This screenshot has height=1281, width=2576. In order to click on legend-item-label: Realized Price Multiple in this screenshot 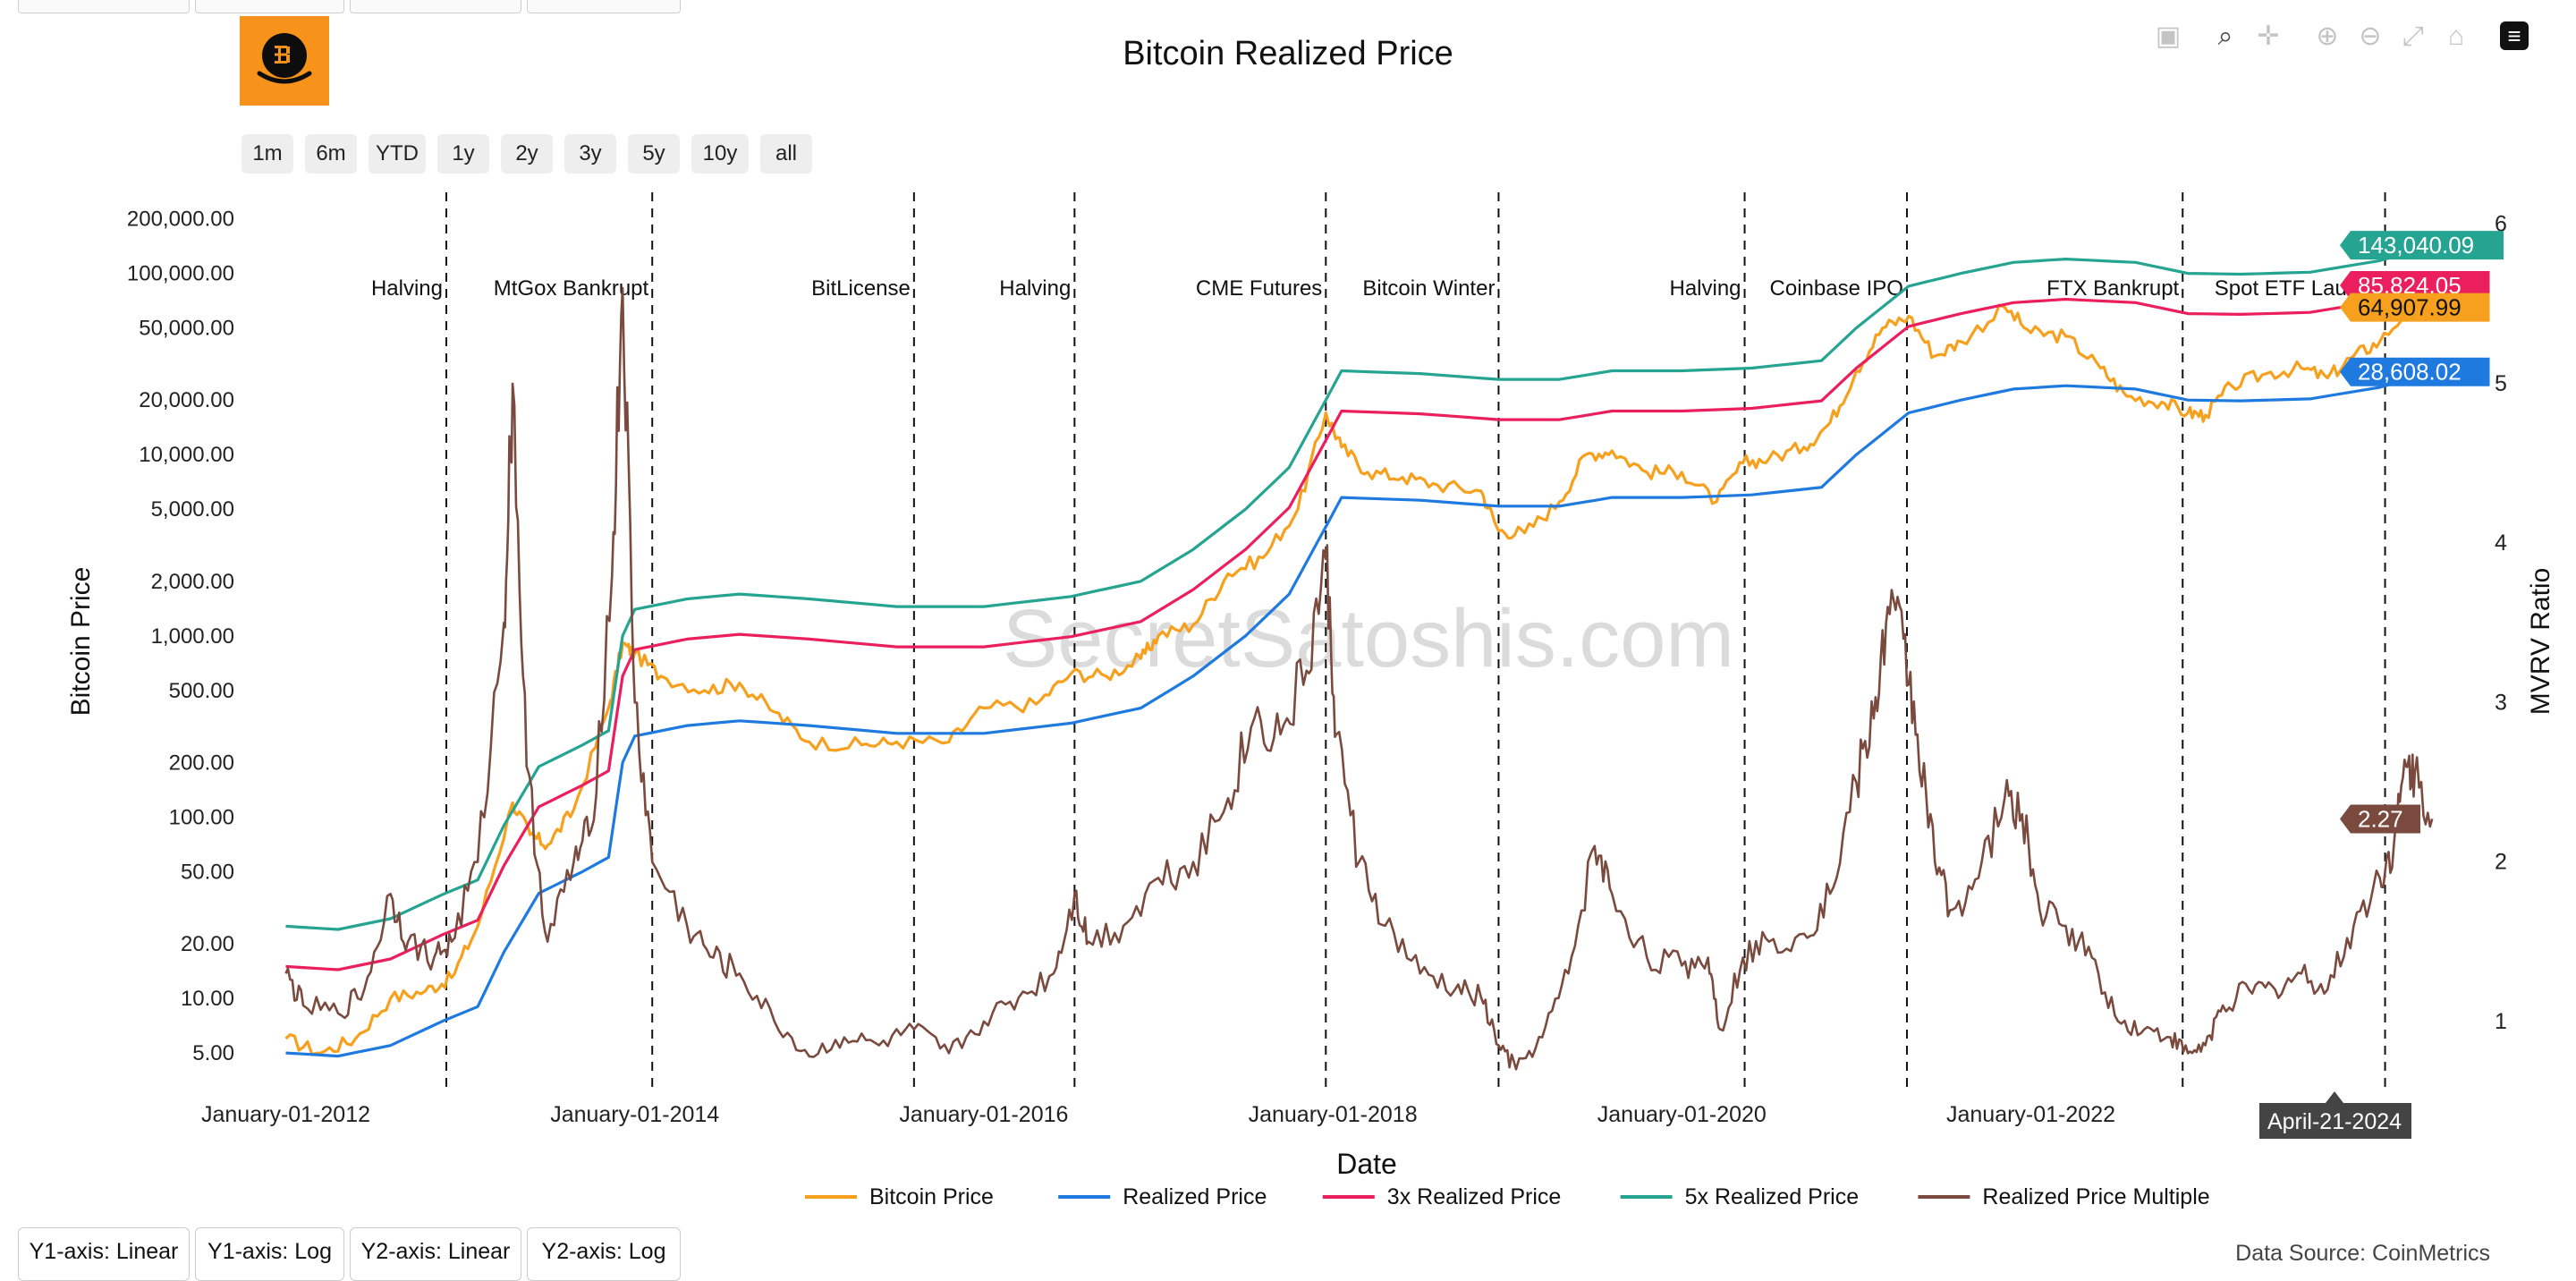, I will do `click(2095, 1196)`.